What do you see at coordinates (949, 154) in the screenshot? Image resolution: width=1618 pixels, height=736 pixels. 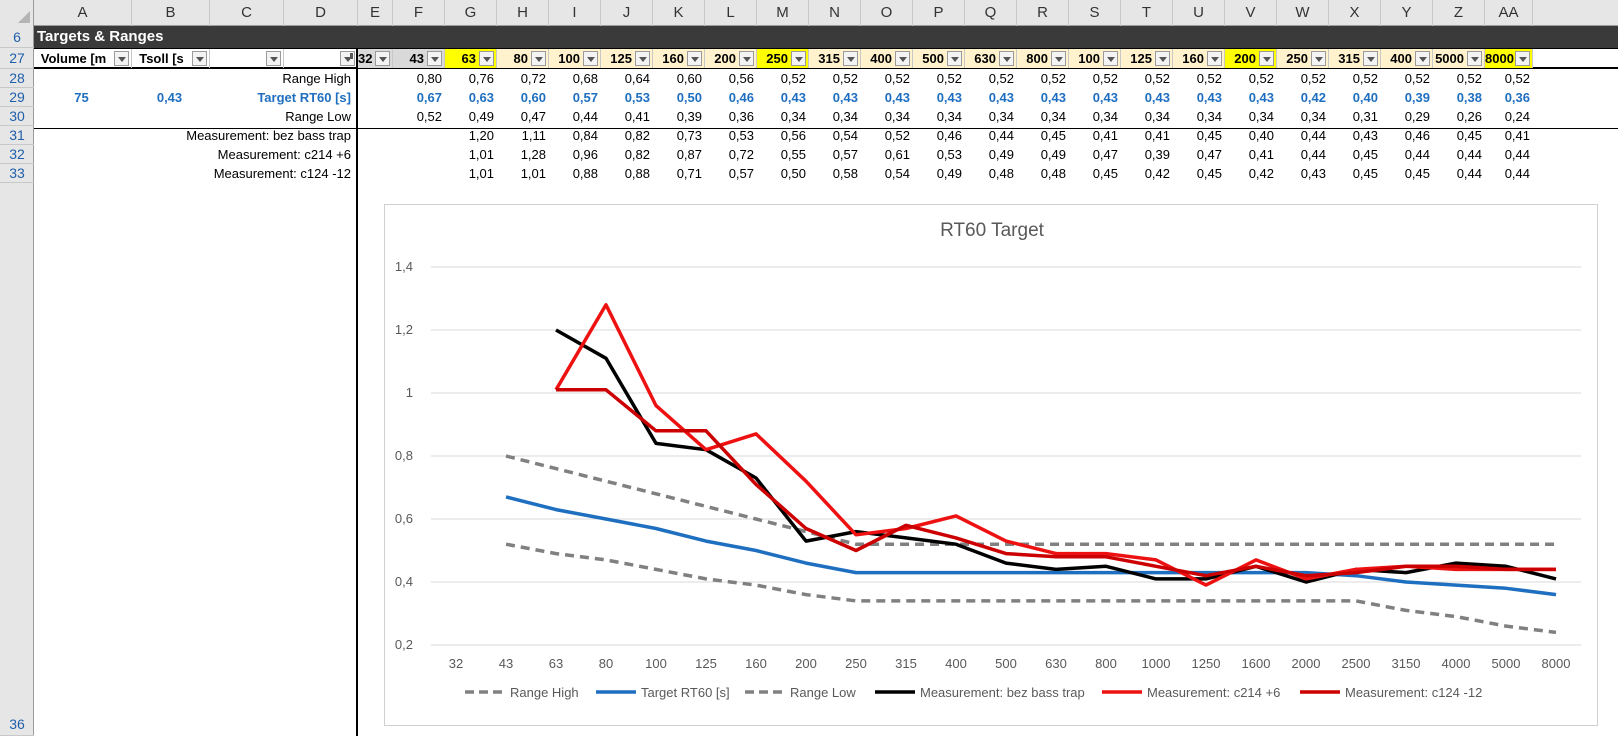 I see `value-cell: 0,53` at bounding box center [949, 154].